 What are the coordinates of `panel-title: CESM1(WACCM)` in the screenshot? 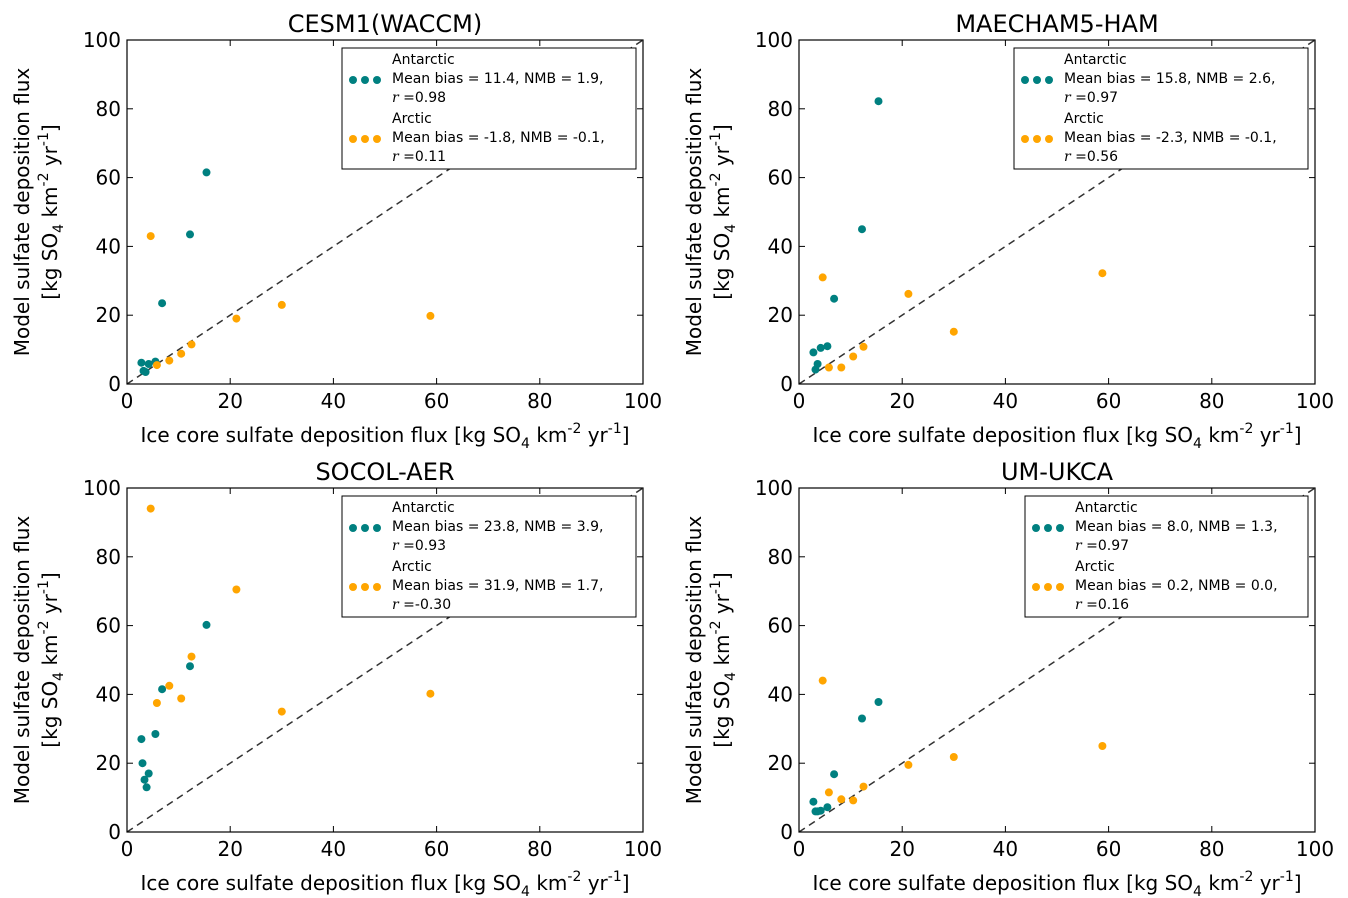 It's located at (385, 24).